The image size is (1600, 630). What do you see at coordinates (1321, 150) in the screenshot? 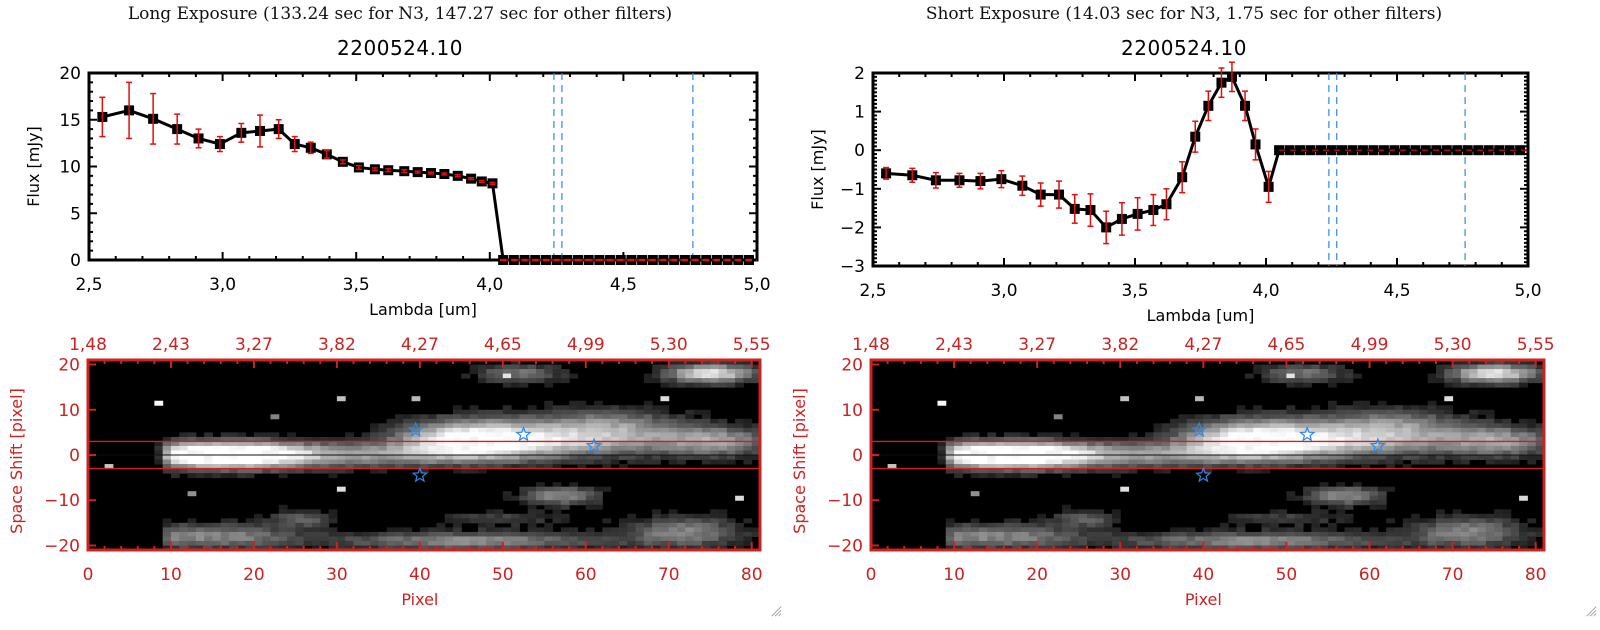
I see `data-point` at bounding box center [1321, 150].